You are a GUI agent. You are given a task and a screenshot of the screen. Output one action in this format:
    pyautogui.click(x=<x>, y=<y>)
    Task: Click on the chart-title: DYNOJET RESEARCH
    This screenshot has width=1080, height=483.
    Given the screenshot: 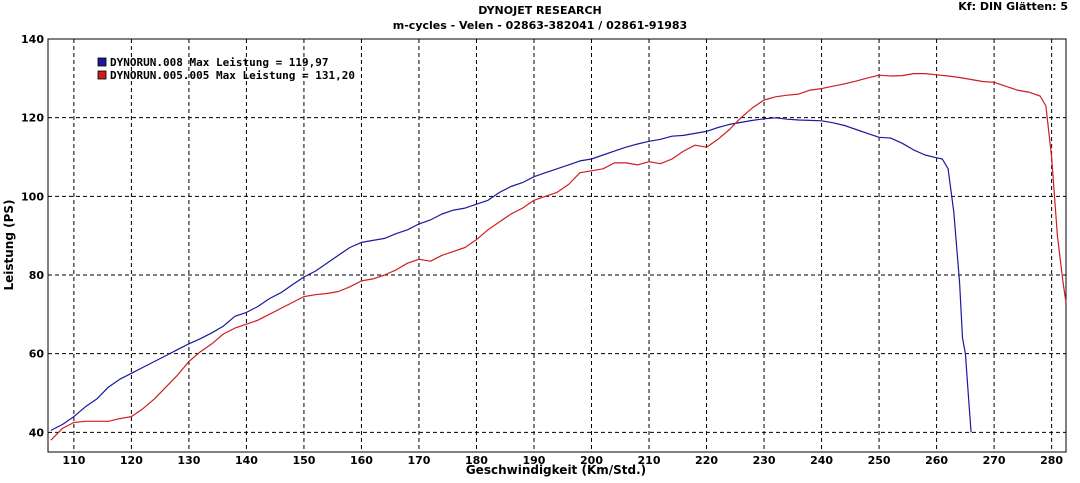 What is the action you would take?
    pyautogui.click(x=540, y=10)
    